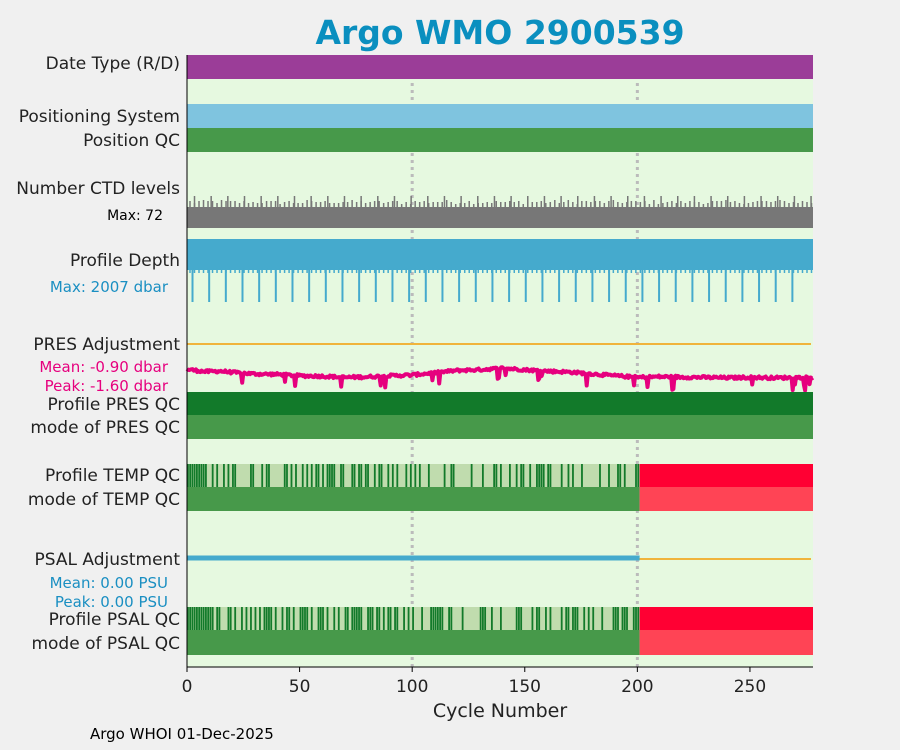  Describe the element at coordinates (108, 560) in the screenshot. I see `label-psal-adjustment: PSAL Adjustment` at that location.